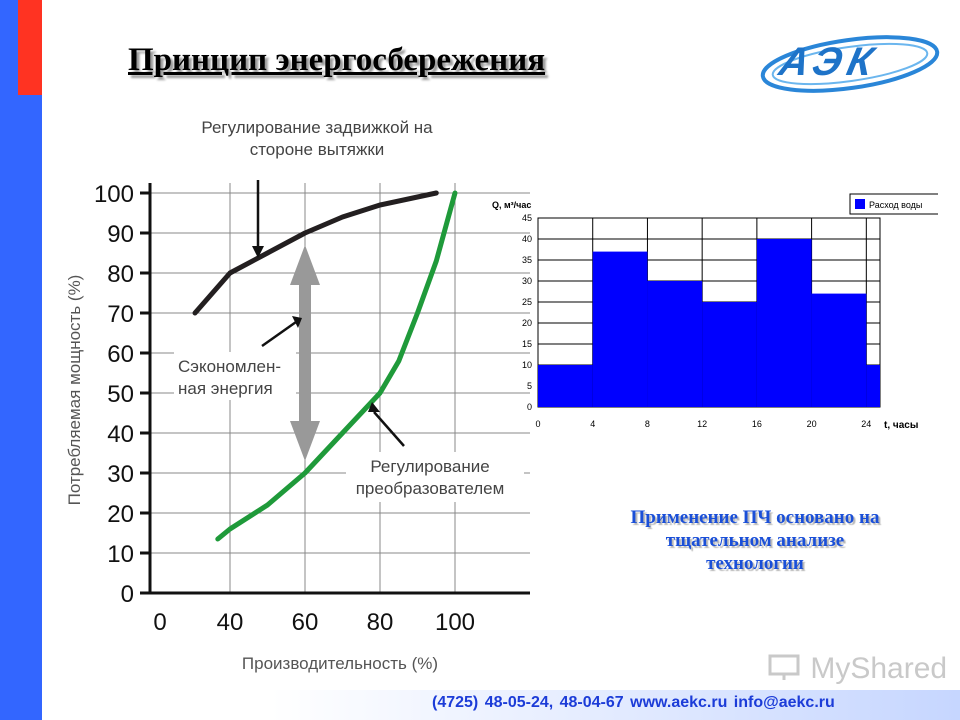  Describe the element at coordinates (120, 314) in the screenshot. I see `y-tick-label: 70` at that location.